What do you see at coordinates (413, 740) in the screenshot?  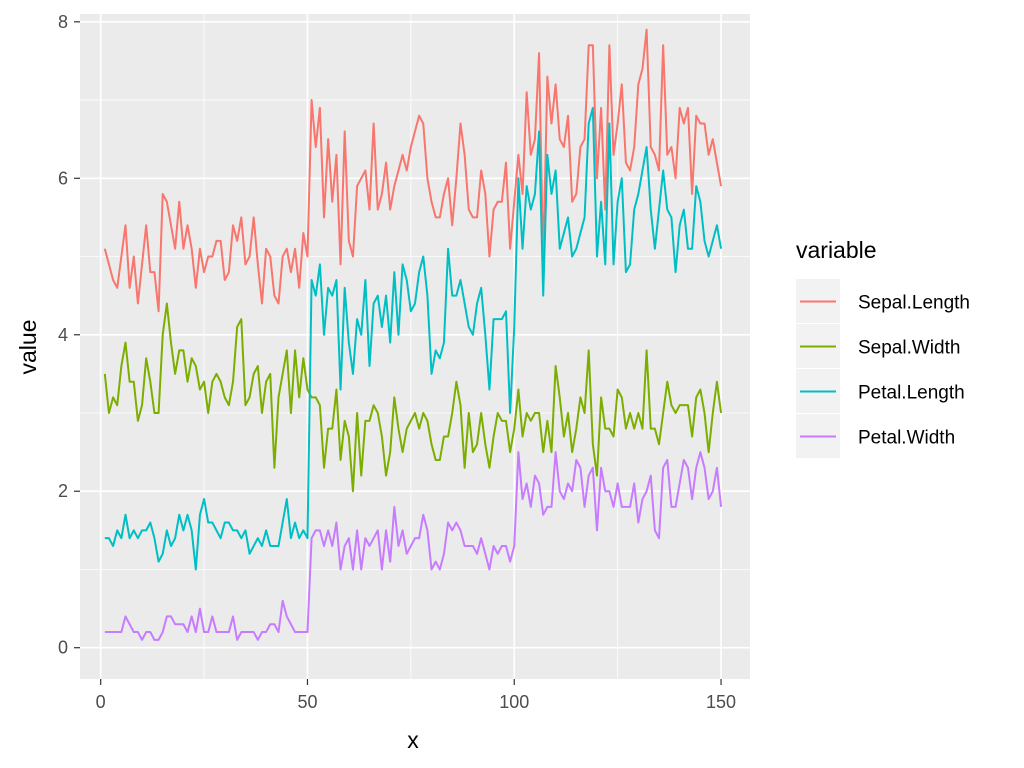 I see `x-axis-title: x` at bounding box center [413, 740].